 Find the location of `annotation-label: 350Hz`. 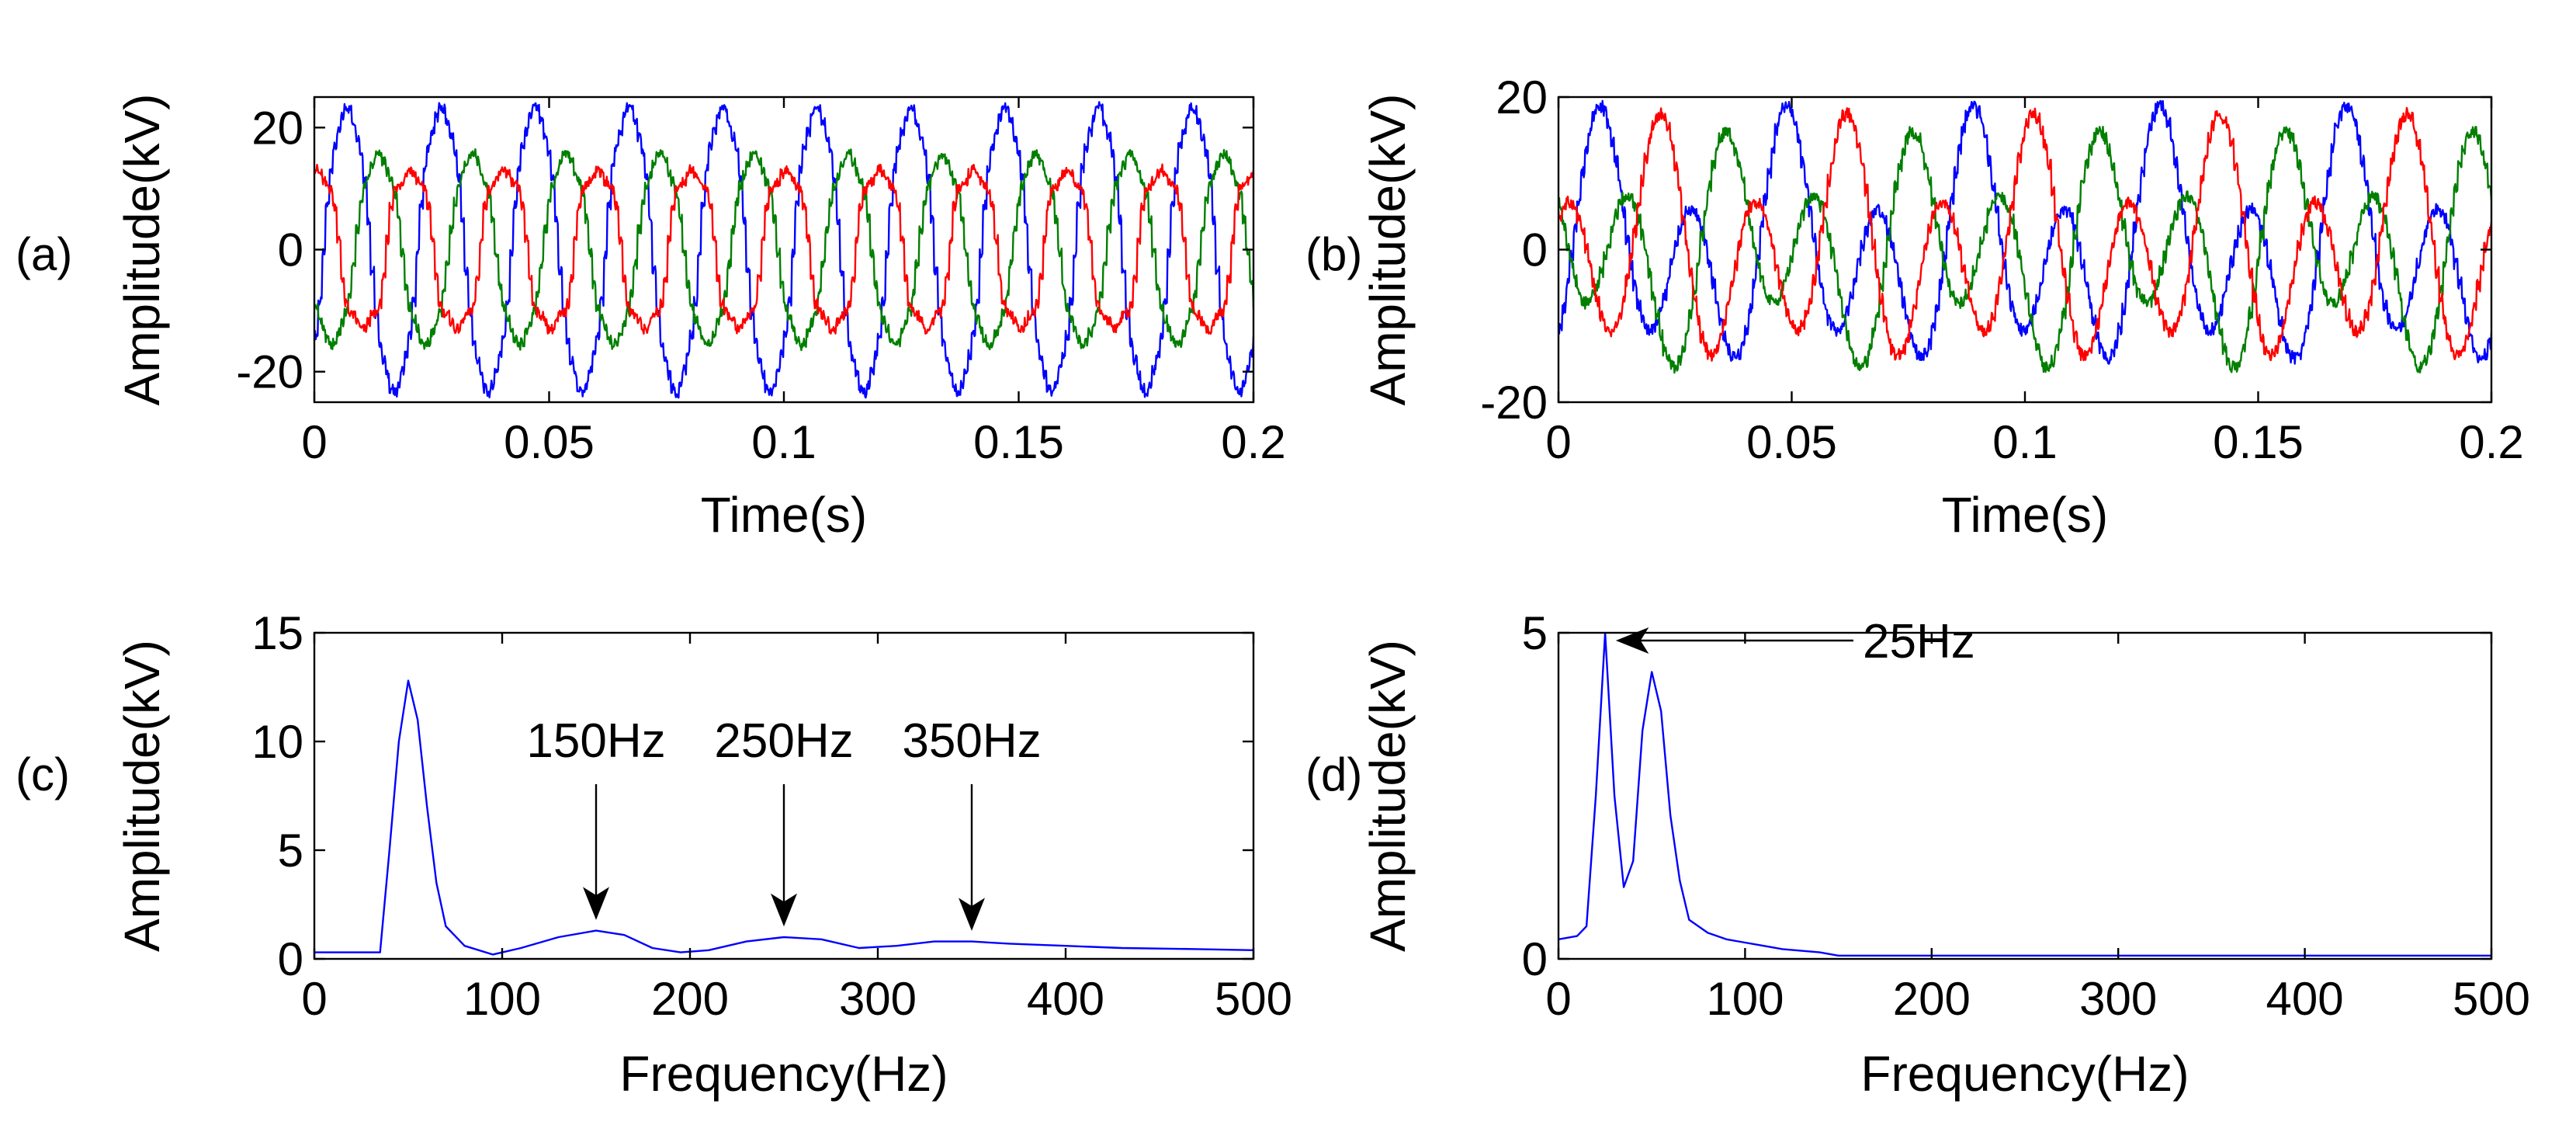

annotation-label: 350Hz is located at coordinates (971, 741).